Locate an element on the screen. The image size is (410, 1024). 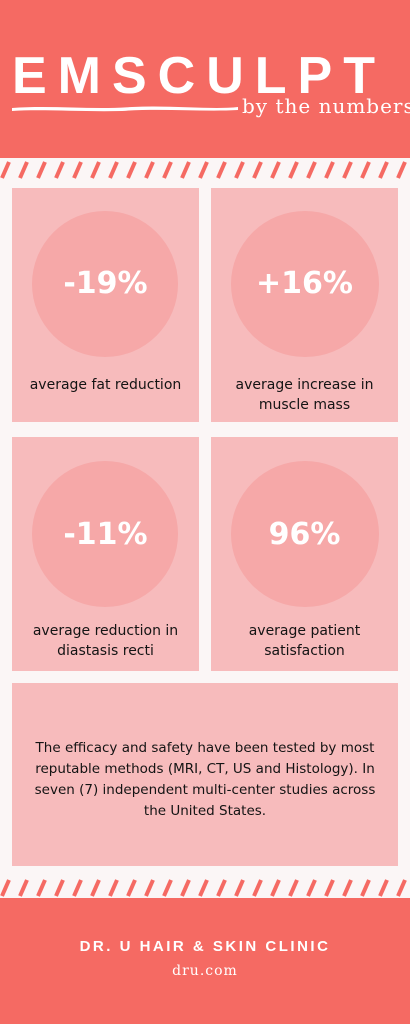
stripe-divider-bottom is located at coordinates (205, 887).